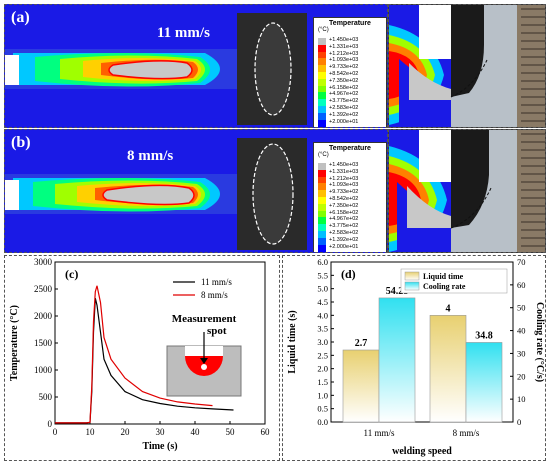 Image resolution: width=550 pixels, height=465 pixels. Describe the element at coordinates (539, 342) in the screenshot. I see `y-right-axis-label: Cooling rate (°C/s)` at that location.